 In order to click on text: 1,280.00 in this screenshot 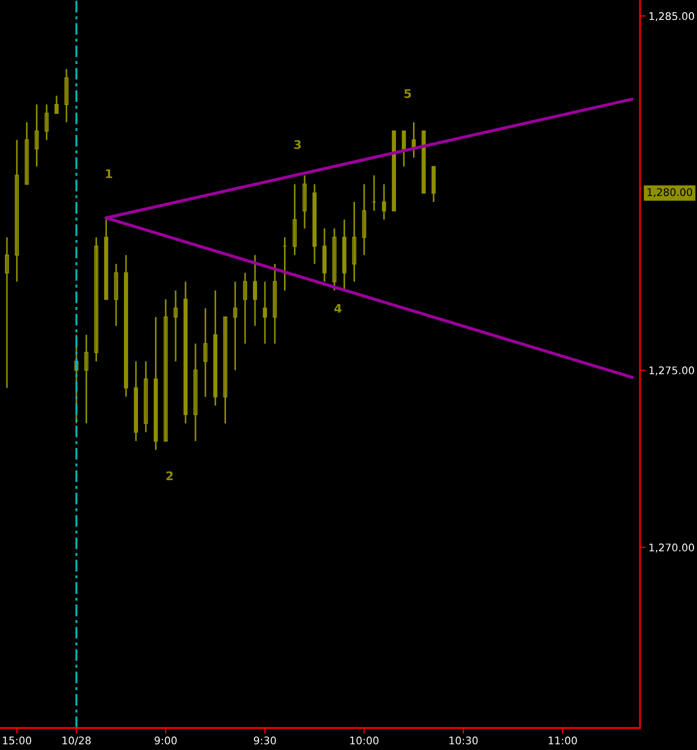, I will do `click(670, 193)`.